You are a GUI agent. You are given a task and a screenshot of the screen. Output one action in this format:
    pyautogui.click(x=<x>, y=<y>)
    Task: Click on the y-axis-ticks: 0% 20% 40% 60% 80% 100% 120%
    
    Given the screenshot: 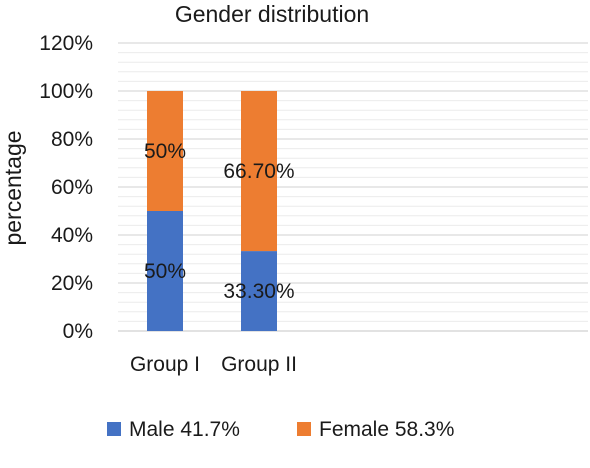 What is the action you would take?
    pyautogui.click(x=66, y=187)
    